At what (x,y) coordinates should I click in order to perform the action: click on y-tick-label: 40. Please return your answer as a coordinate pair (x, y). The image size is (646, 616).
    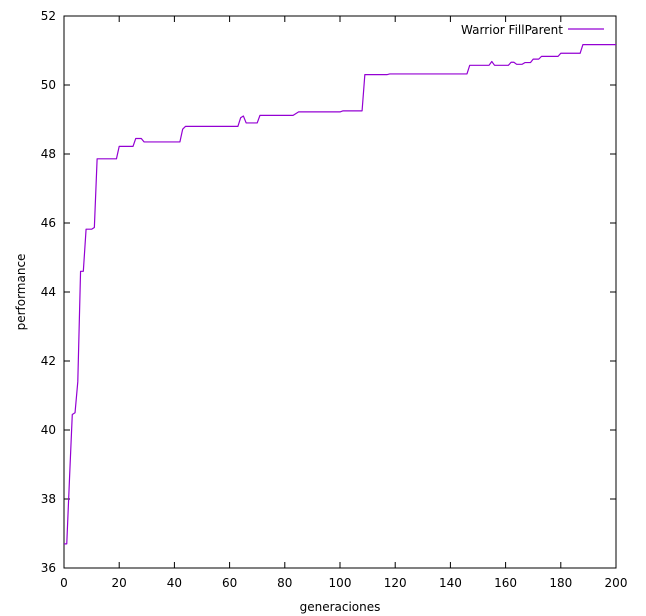
    Looking at the image, I should click on (48, 430).